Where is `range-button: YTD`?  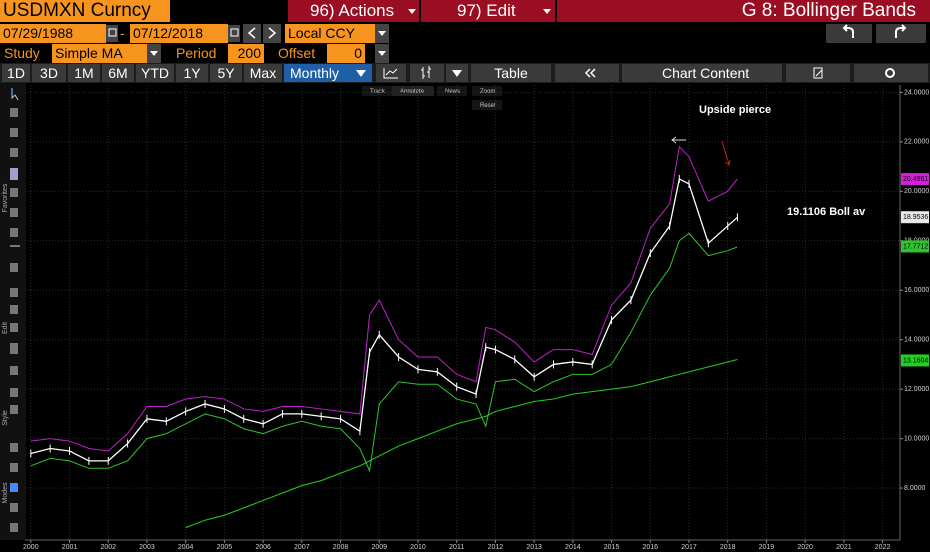 range-button: YTD is located at coordinates (155, 73).